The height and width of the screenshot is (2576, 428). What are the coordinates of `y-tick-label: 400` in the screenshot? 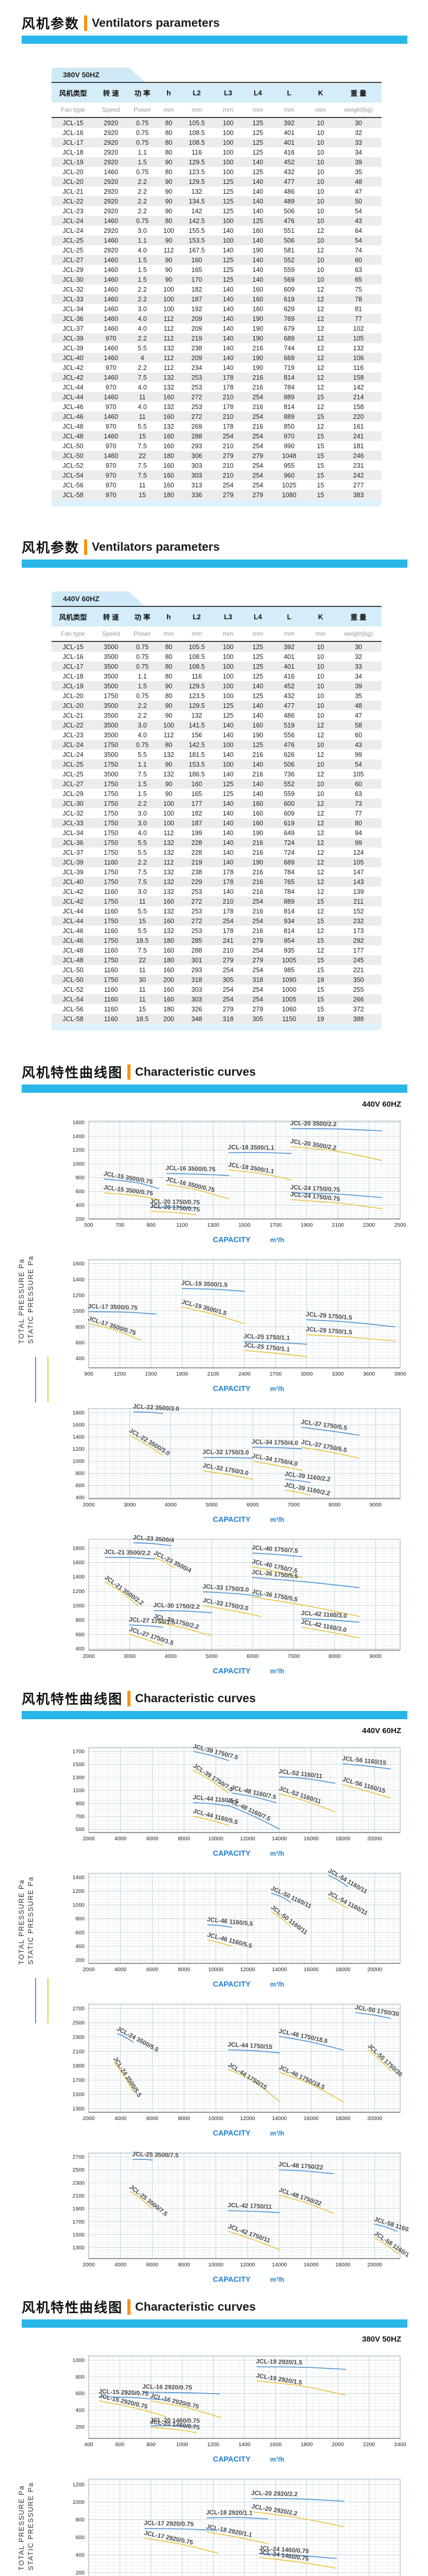 It's located at (80, 1205).